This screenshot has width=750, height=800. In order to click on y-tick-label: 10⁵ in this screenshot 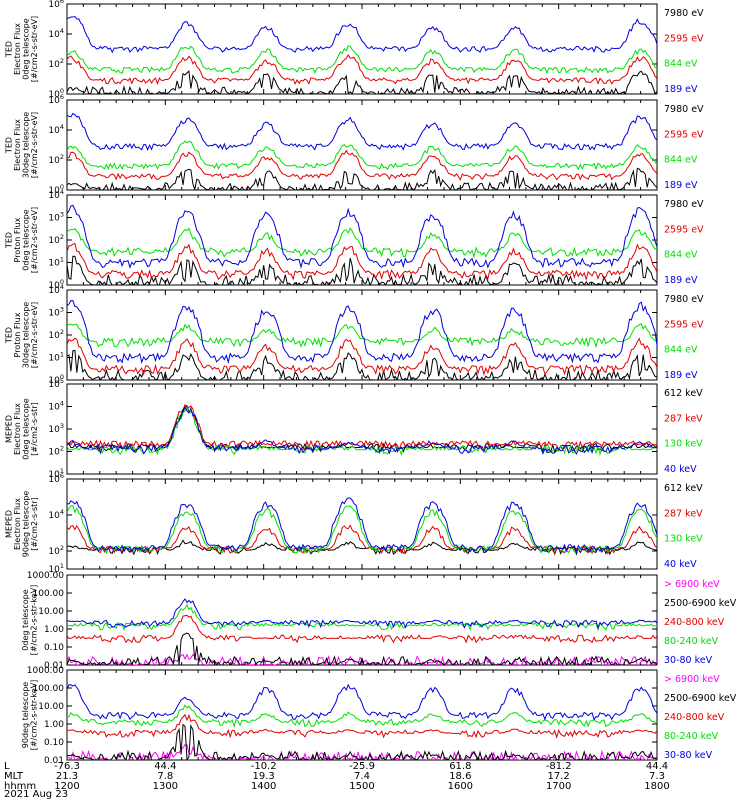, I will do `click(56, 383)`.